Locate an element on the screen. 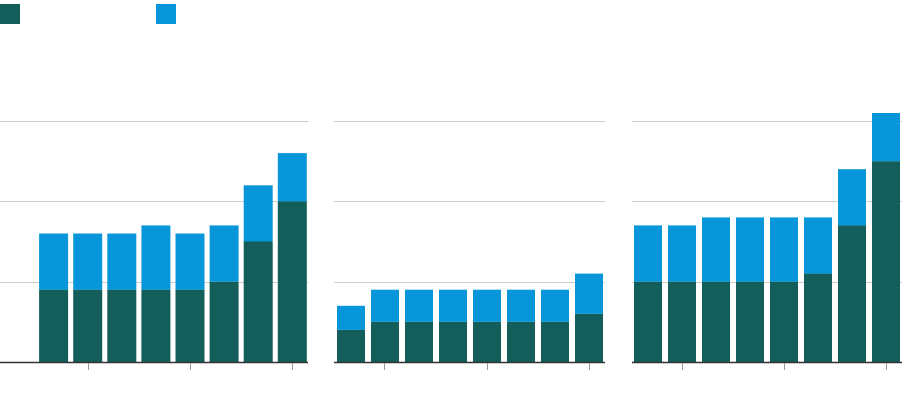  bar-1-4-a is located at coordinates (122, 325).